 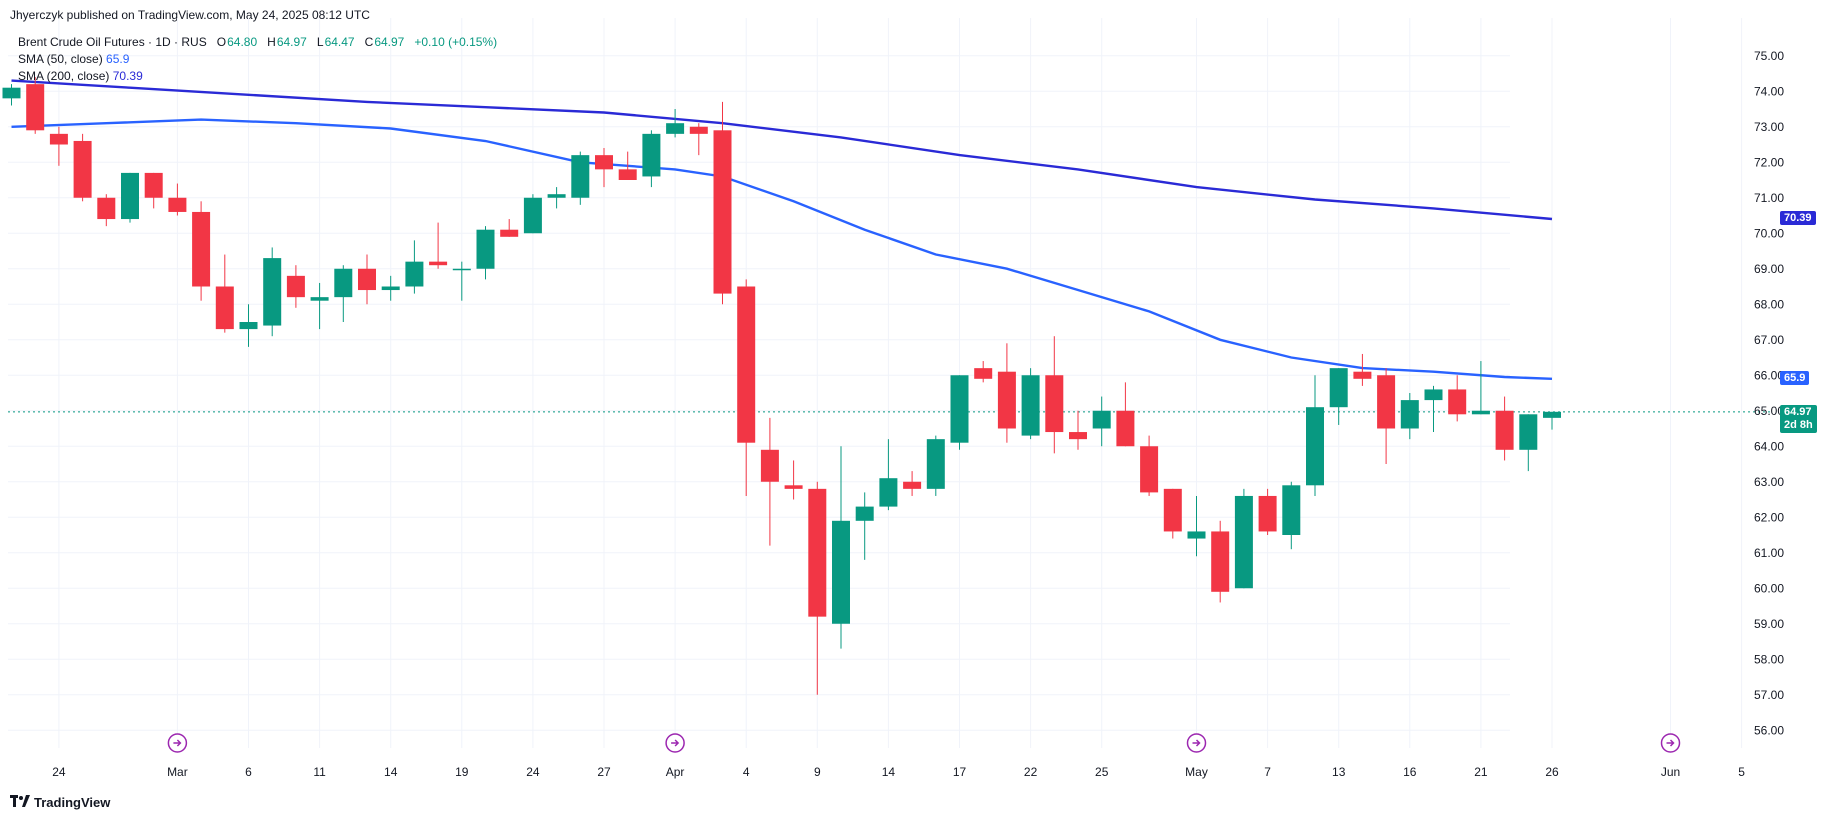 I want to click on y-tick-label: 60.00, so click(x=1769, y=588).